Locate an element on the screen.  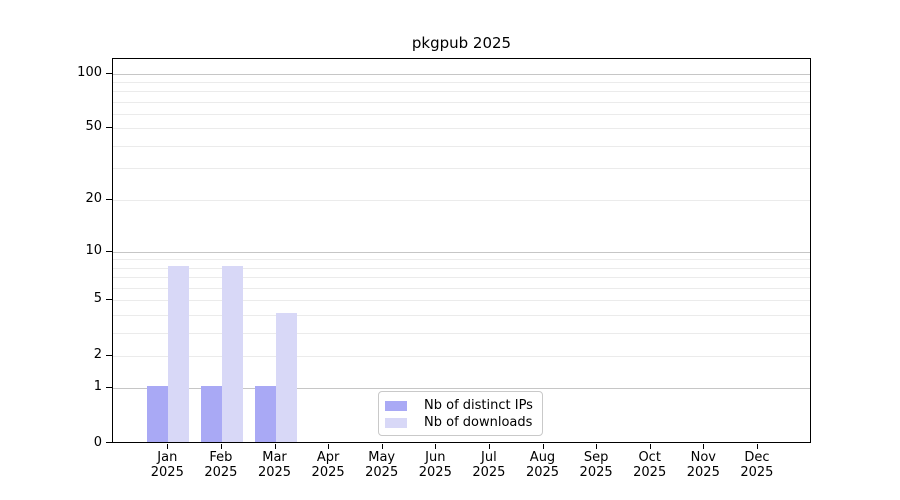
x-tick-label: Jun 2025 is located at coordinates (435, 465).